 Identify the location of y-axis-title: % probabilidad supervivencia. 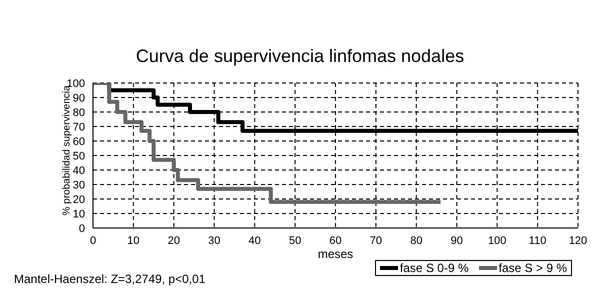
(67, 150).